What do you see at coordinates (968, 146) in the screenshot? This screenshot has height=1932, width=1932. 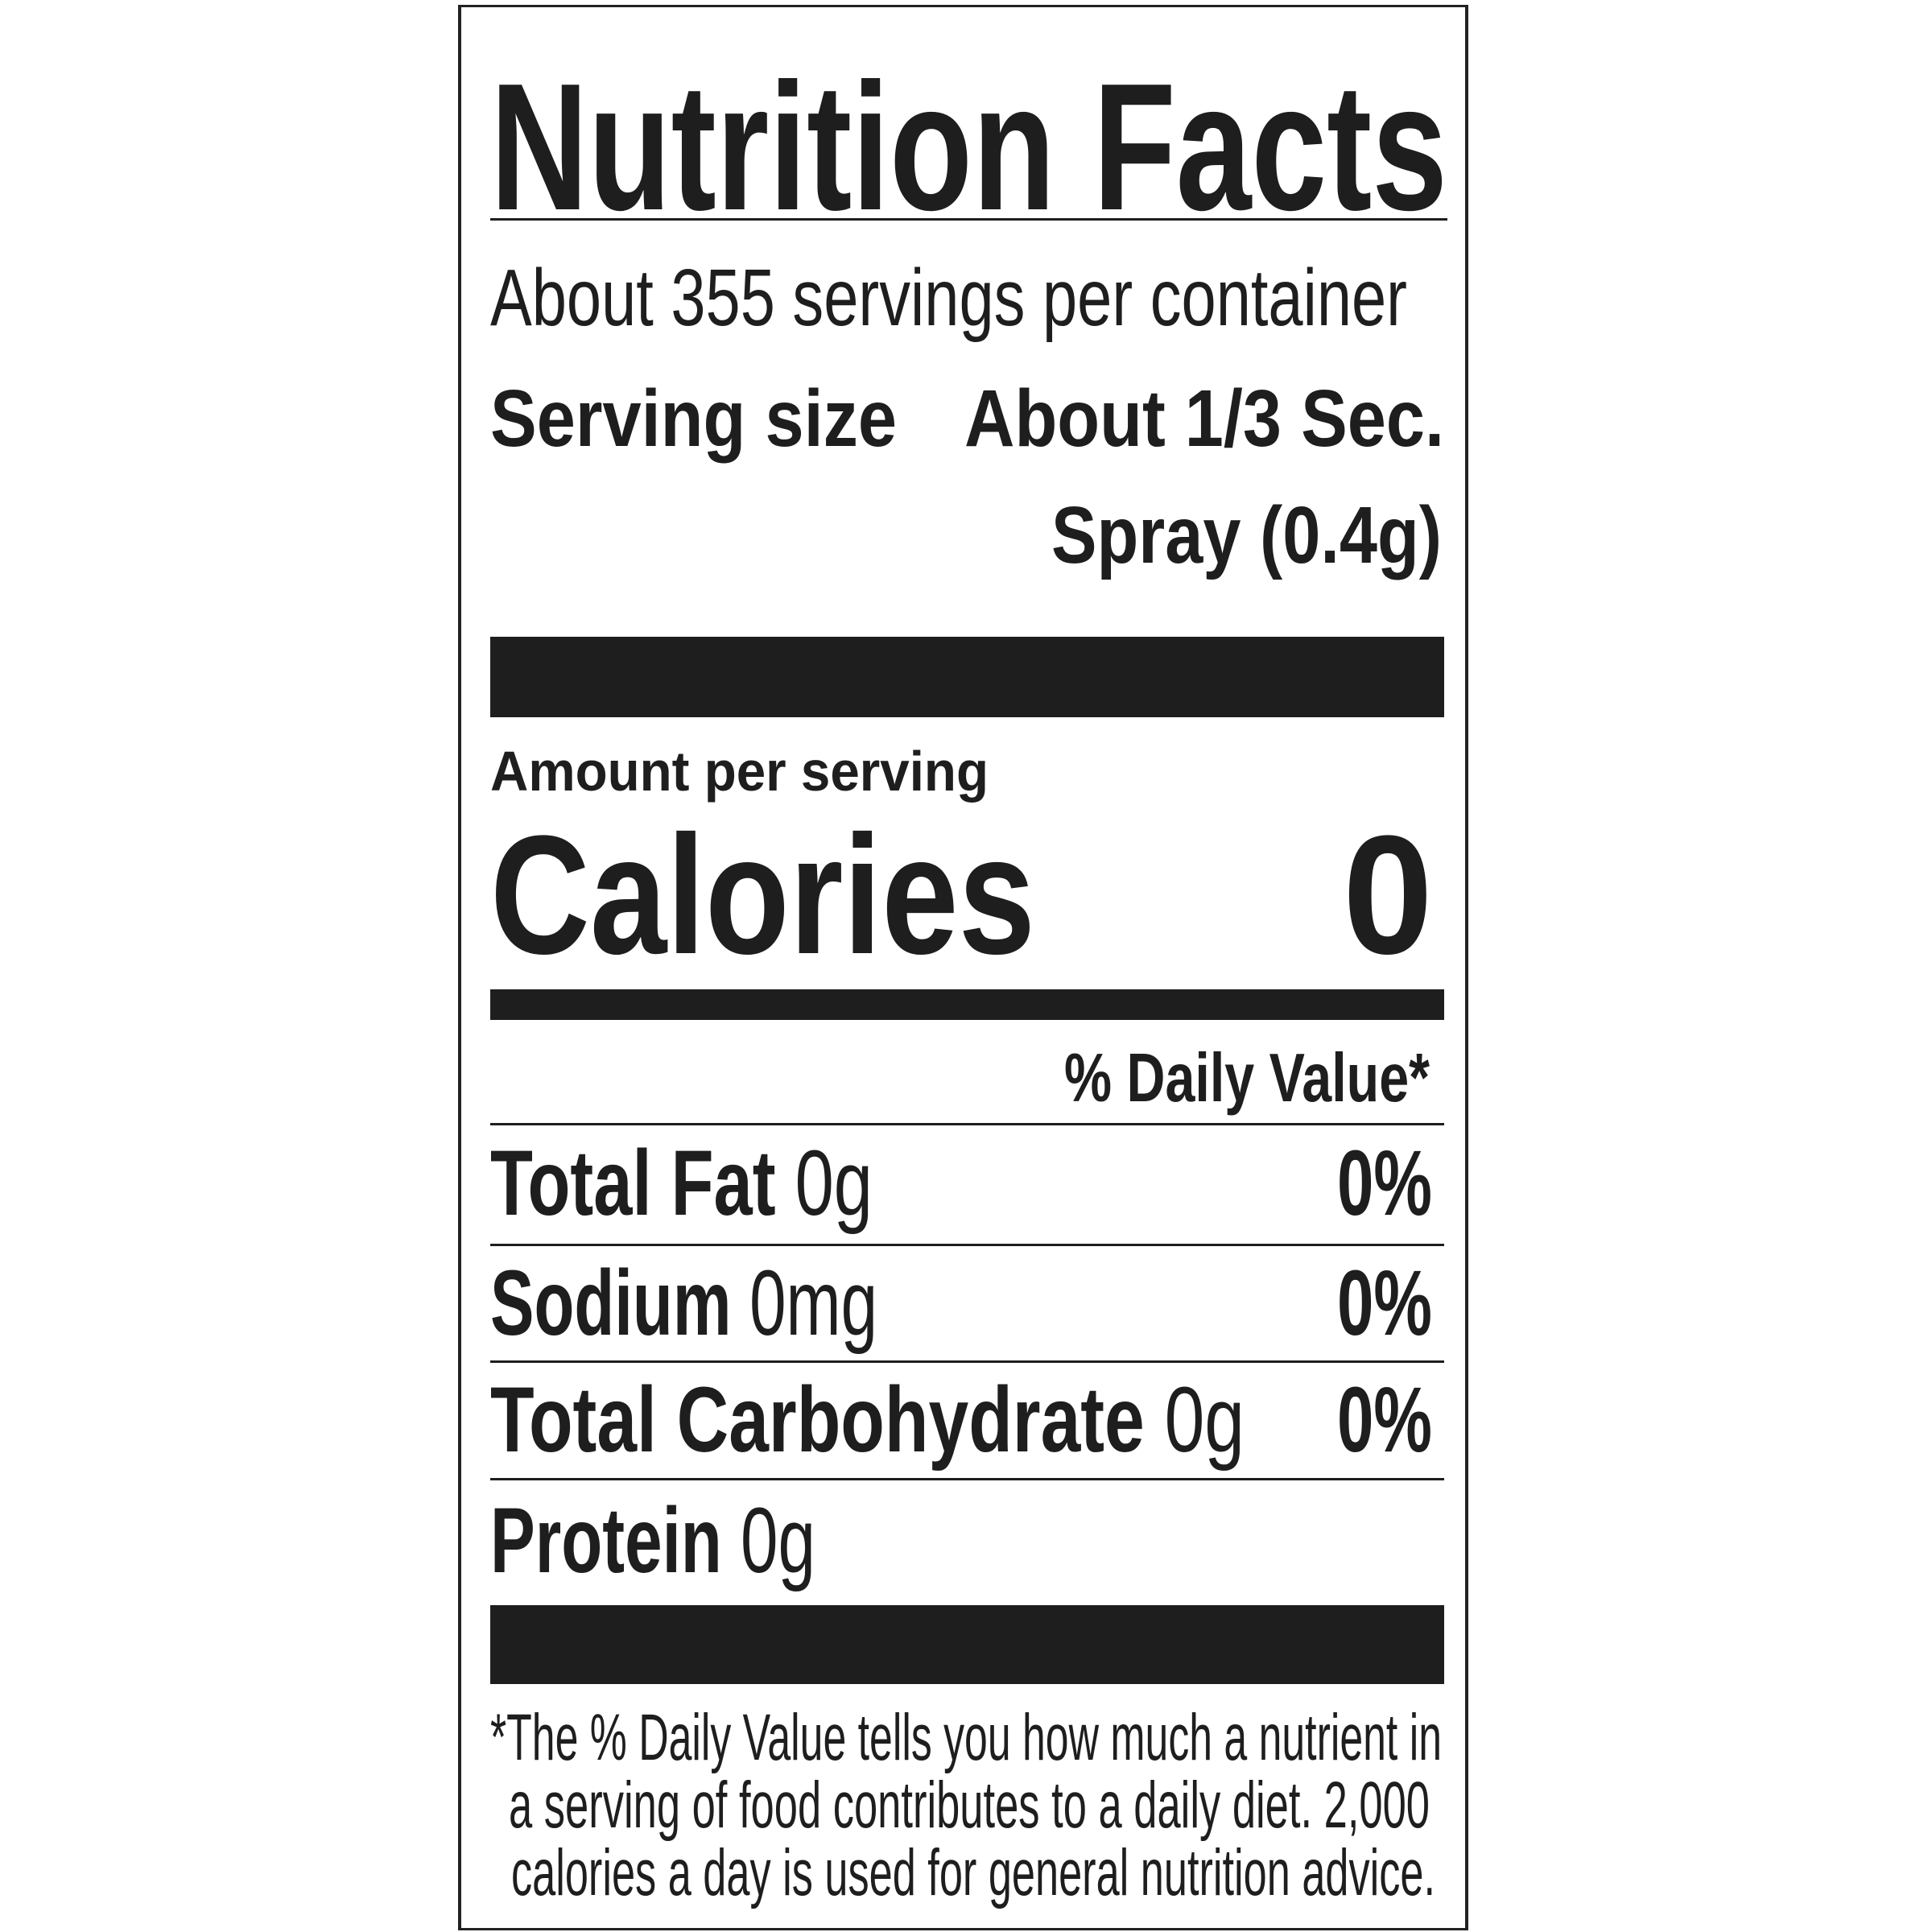 I see `label-title: Nutrition Facts` at bounding box center [968, 146].